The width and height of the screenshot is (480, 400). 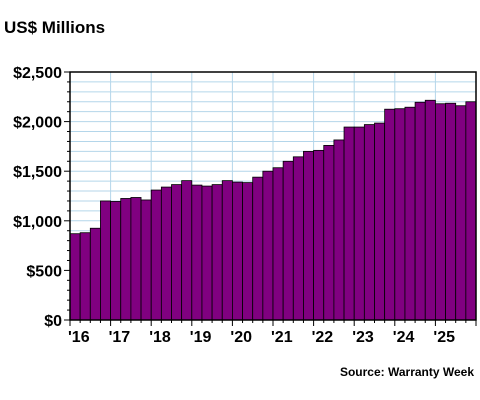 I want to click on y-tick-label: $2,000, so click(x=37, y=123).